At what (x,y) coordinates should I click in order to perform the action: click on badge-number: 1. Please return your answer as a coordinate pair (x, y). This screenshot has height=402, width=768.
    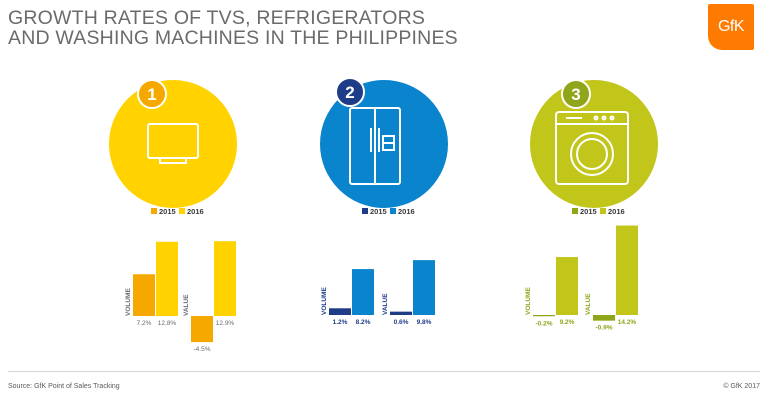
    Looking at the image, I should click on (151, 94).